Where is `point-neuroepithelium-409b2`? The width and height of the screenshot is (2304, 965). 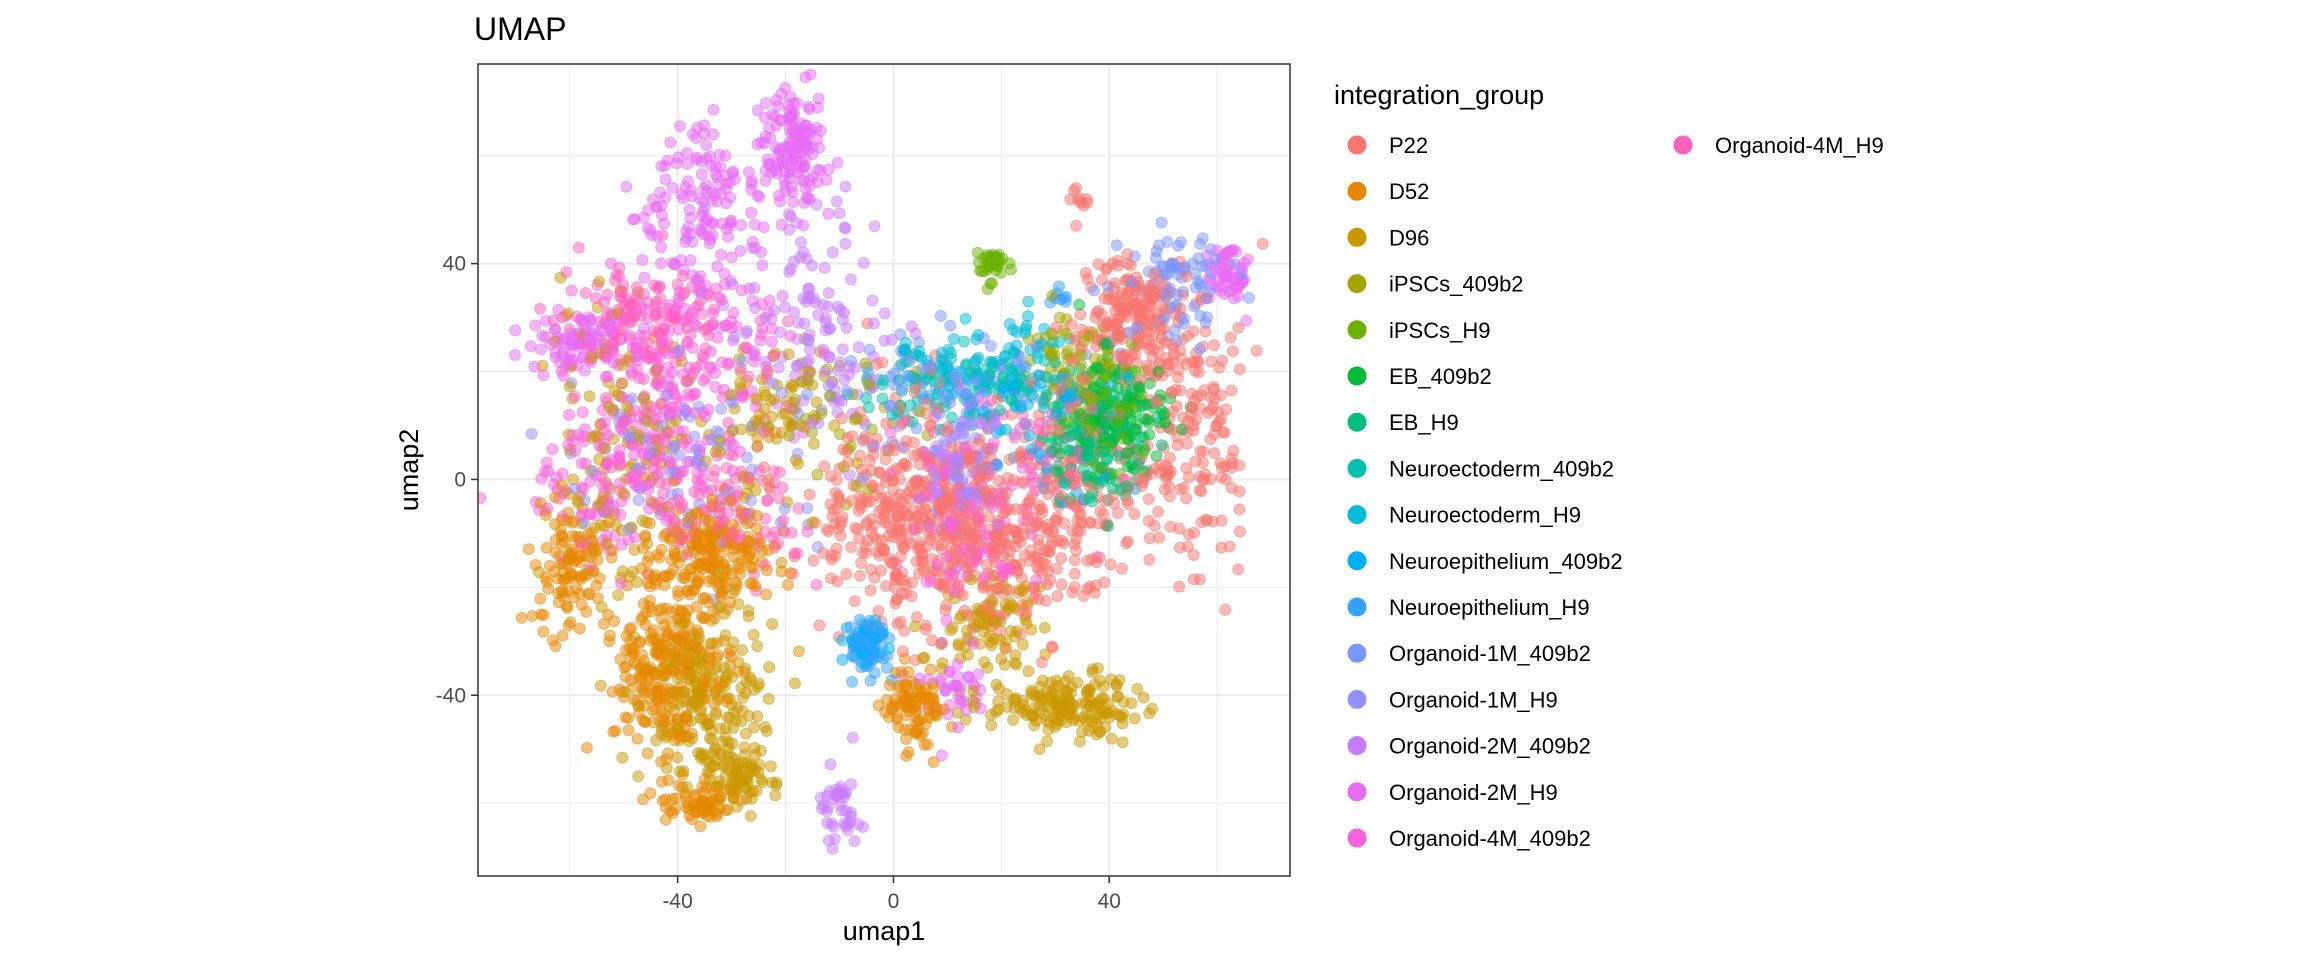 point-neuroepithelium-409b2 is located at coordinates (874, 637).